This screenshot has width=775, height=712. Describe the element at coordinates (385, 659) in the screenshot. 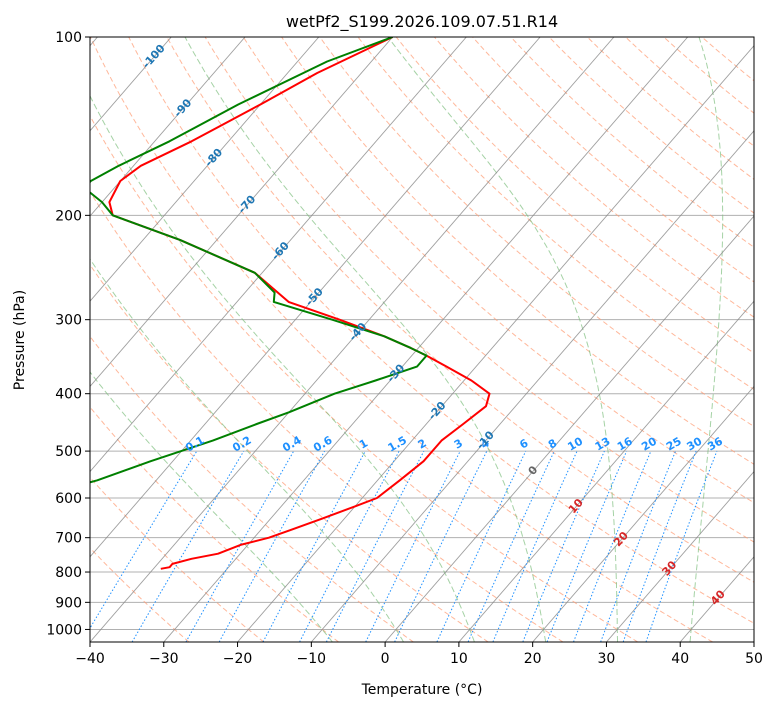

I see `x-tick-label: 0` at that location.